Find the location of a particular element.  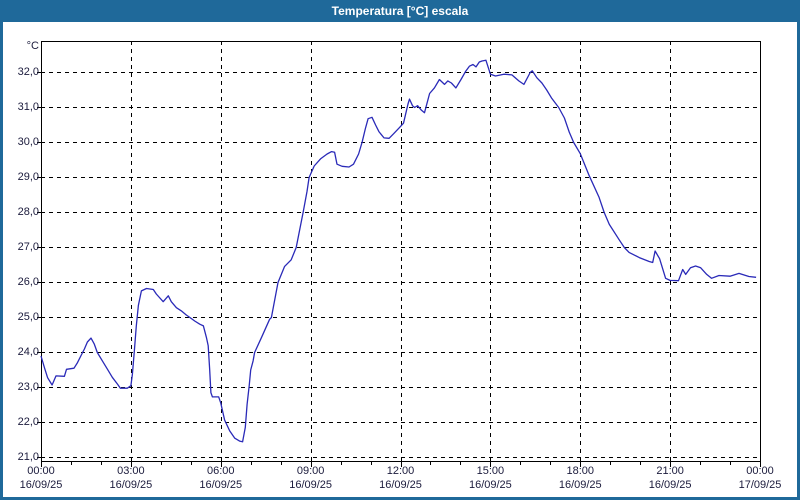

y-axis-tick-label: 29,0 is located at coordinates (28, 176).